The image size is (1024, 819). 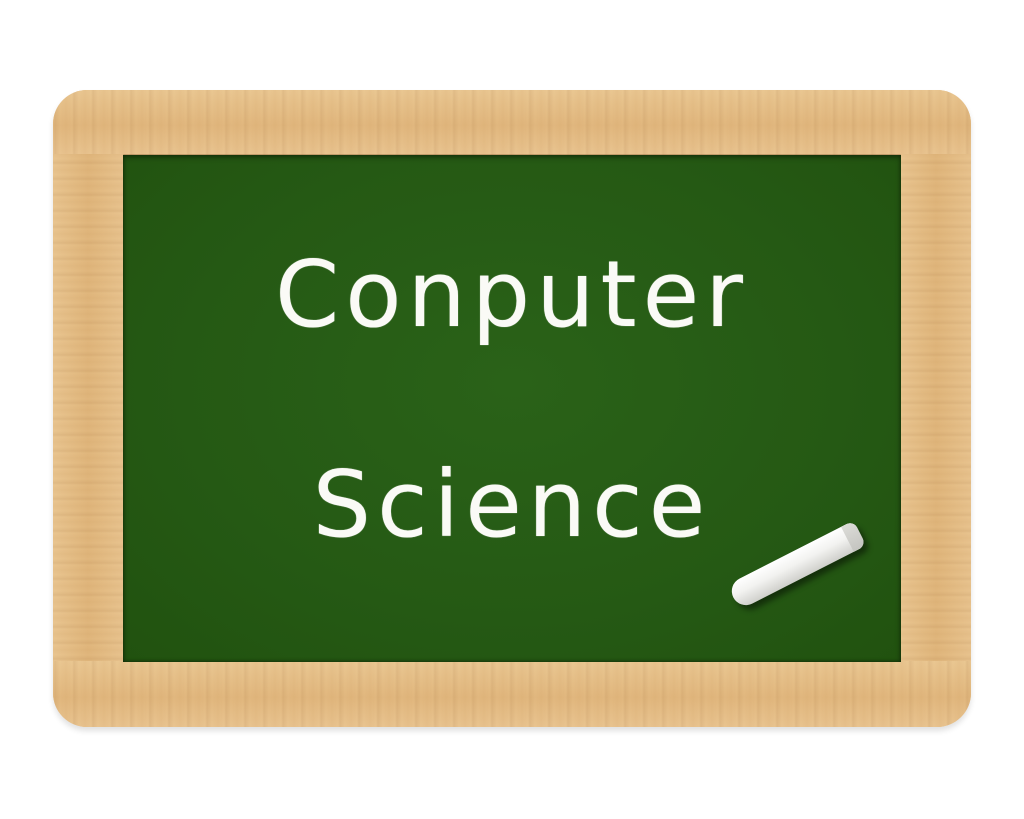 What do you see at coordinates (512, 504) in the screenshot?
I see `chalk-text-line-2: Science` at bounding box center [512, 504].